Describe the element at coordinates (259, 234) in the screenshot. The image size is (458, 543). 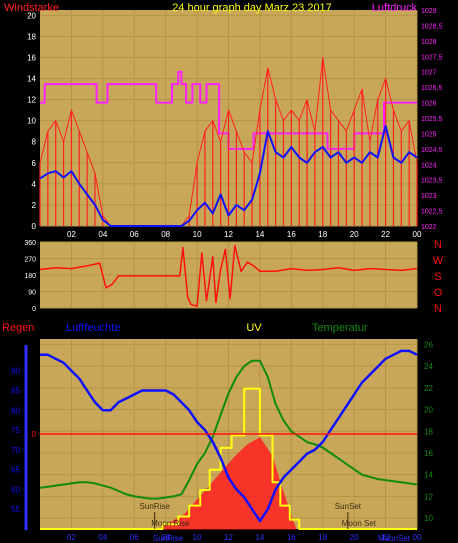
I see `wind-x-tick: 14` at that location.